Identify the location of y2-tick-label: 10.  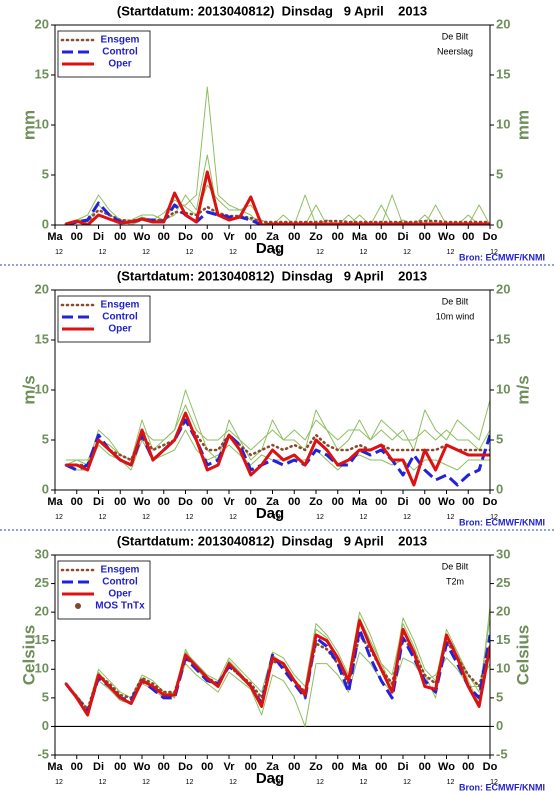
(503, 668).